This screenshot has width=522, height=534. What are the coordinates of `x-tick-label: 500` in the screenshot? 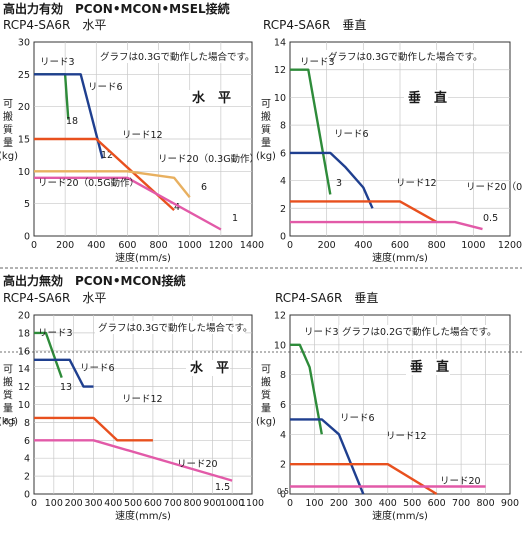 It's located at (412, 503).